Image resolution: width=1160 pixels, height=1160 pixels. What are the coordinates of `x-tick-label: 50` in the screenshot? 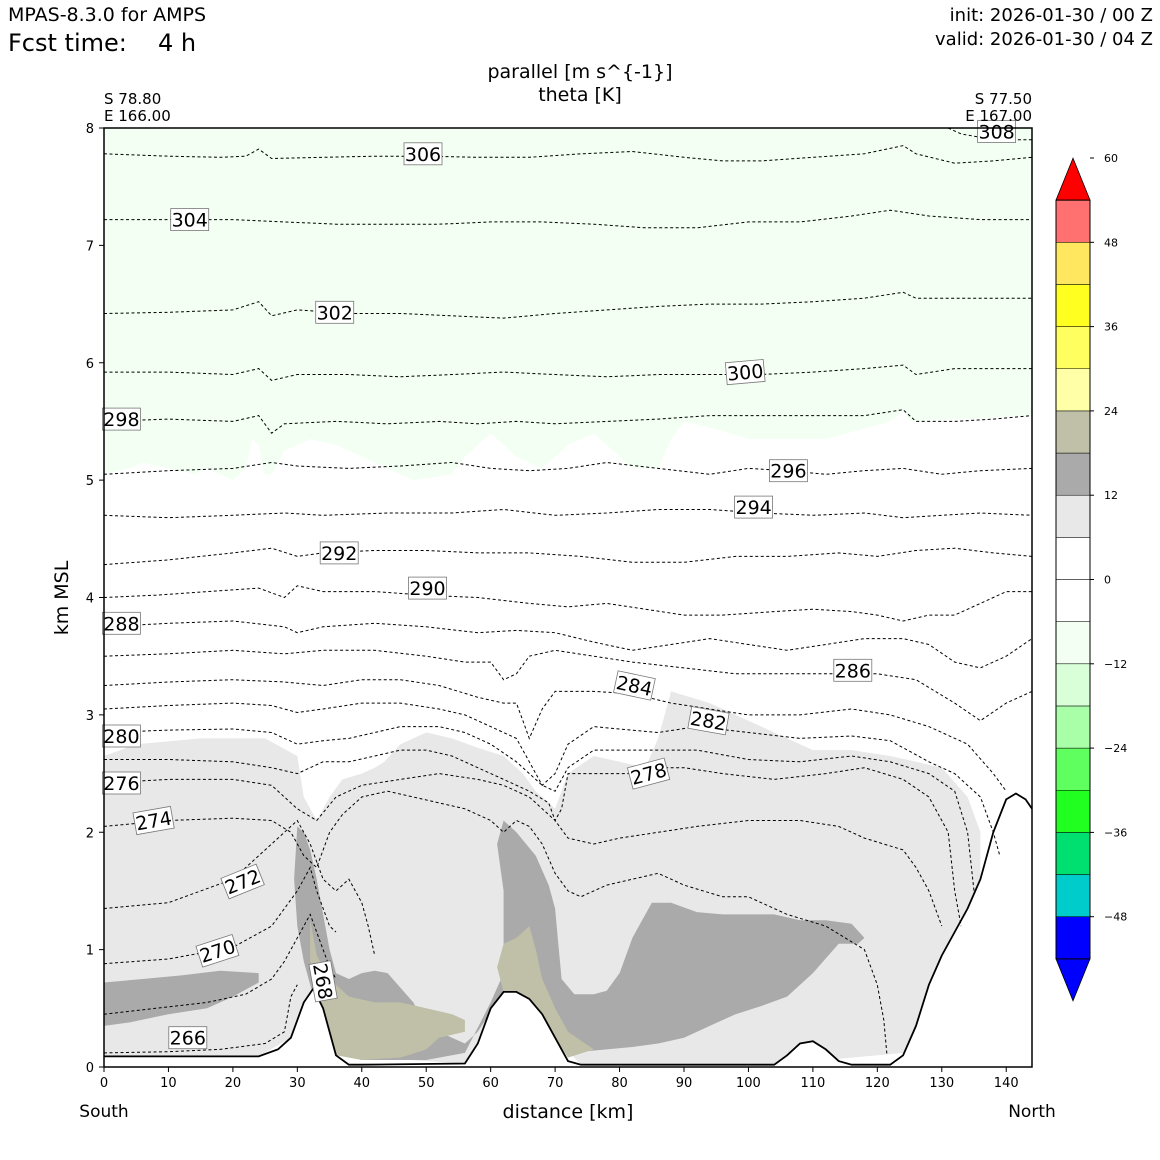 It's located at (426, 1083).